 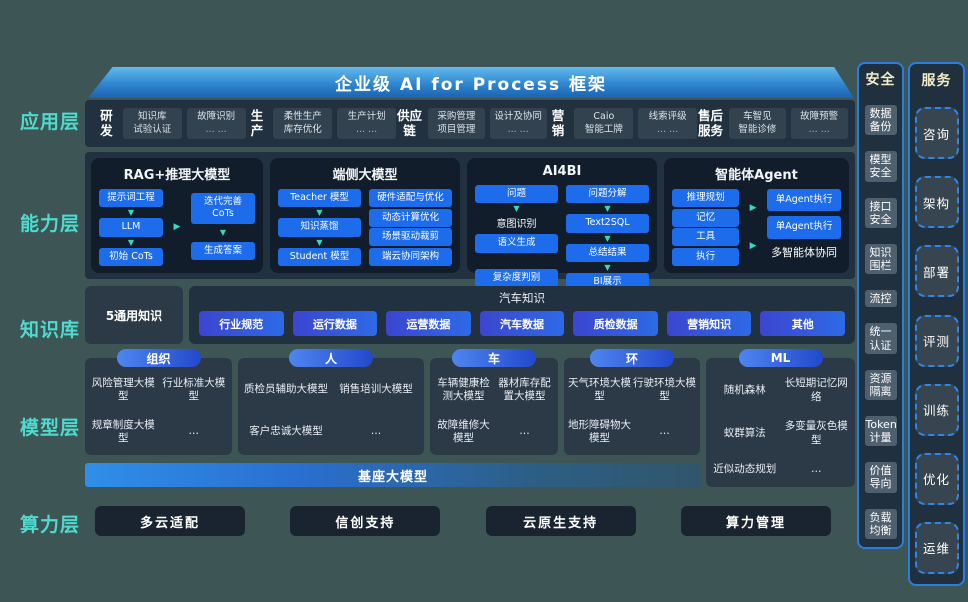 What do you see at coordinates (522, 323) in the screenshot?
I see `knowledge-pill: 汽车数据` at bounding box center [522, 323].